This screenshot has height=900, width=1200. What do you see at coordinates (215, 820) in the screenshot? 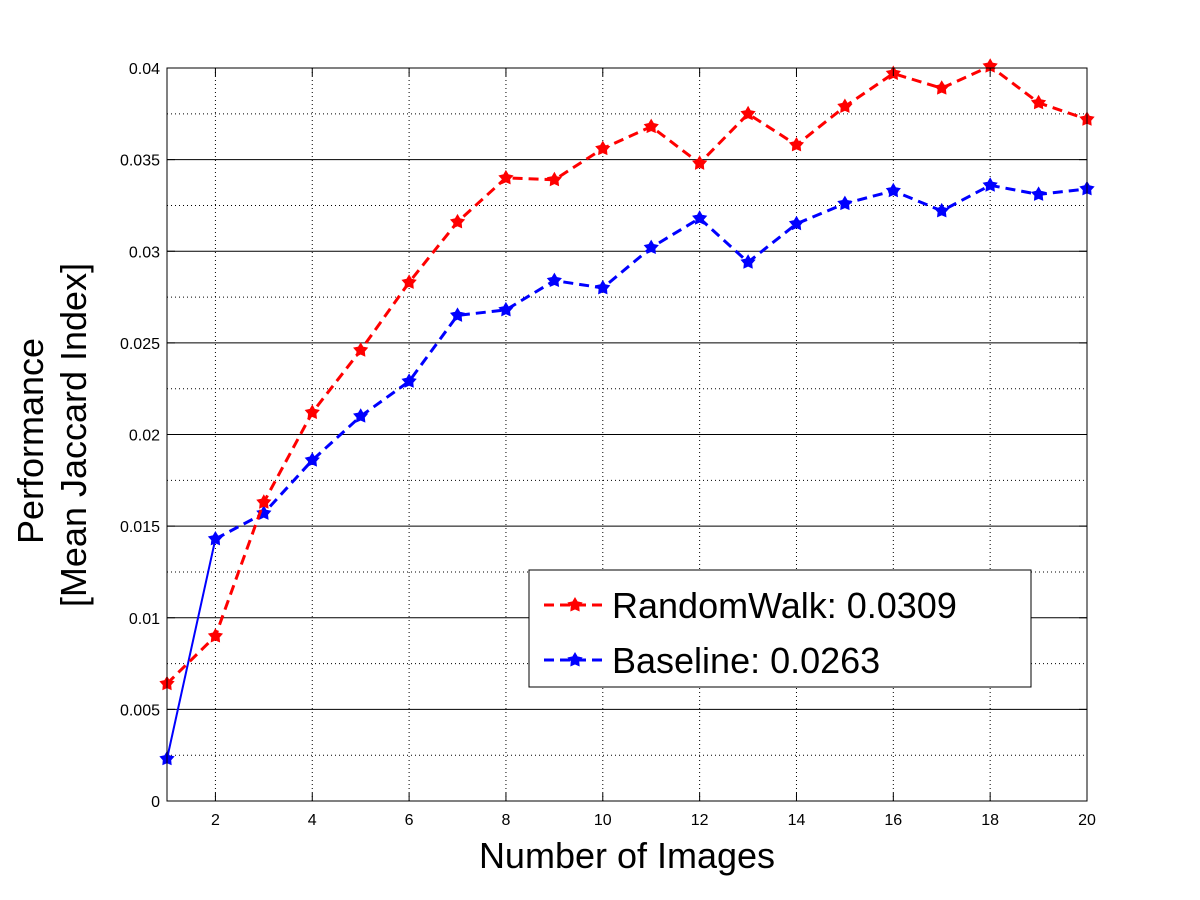
I see `x-tick-label: 2` at bounding box center [215, 820].